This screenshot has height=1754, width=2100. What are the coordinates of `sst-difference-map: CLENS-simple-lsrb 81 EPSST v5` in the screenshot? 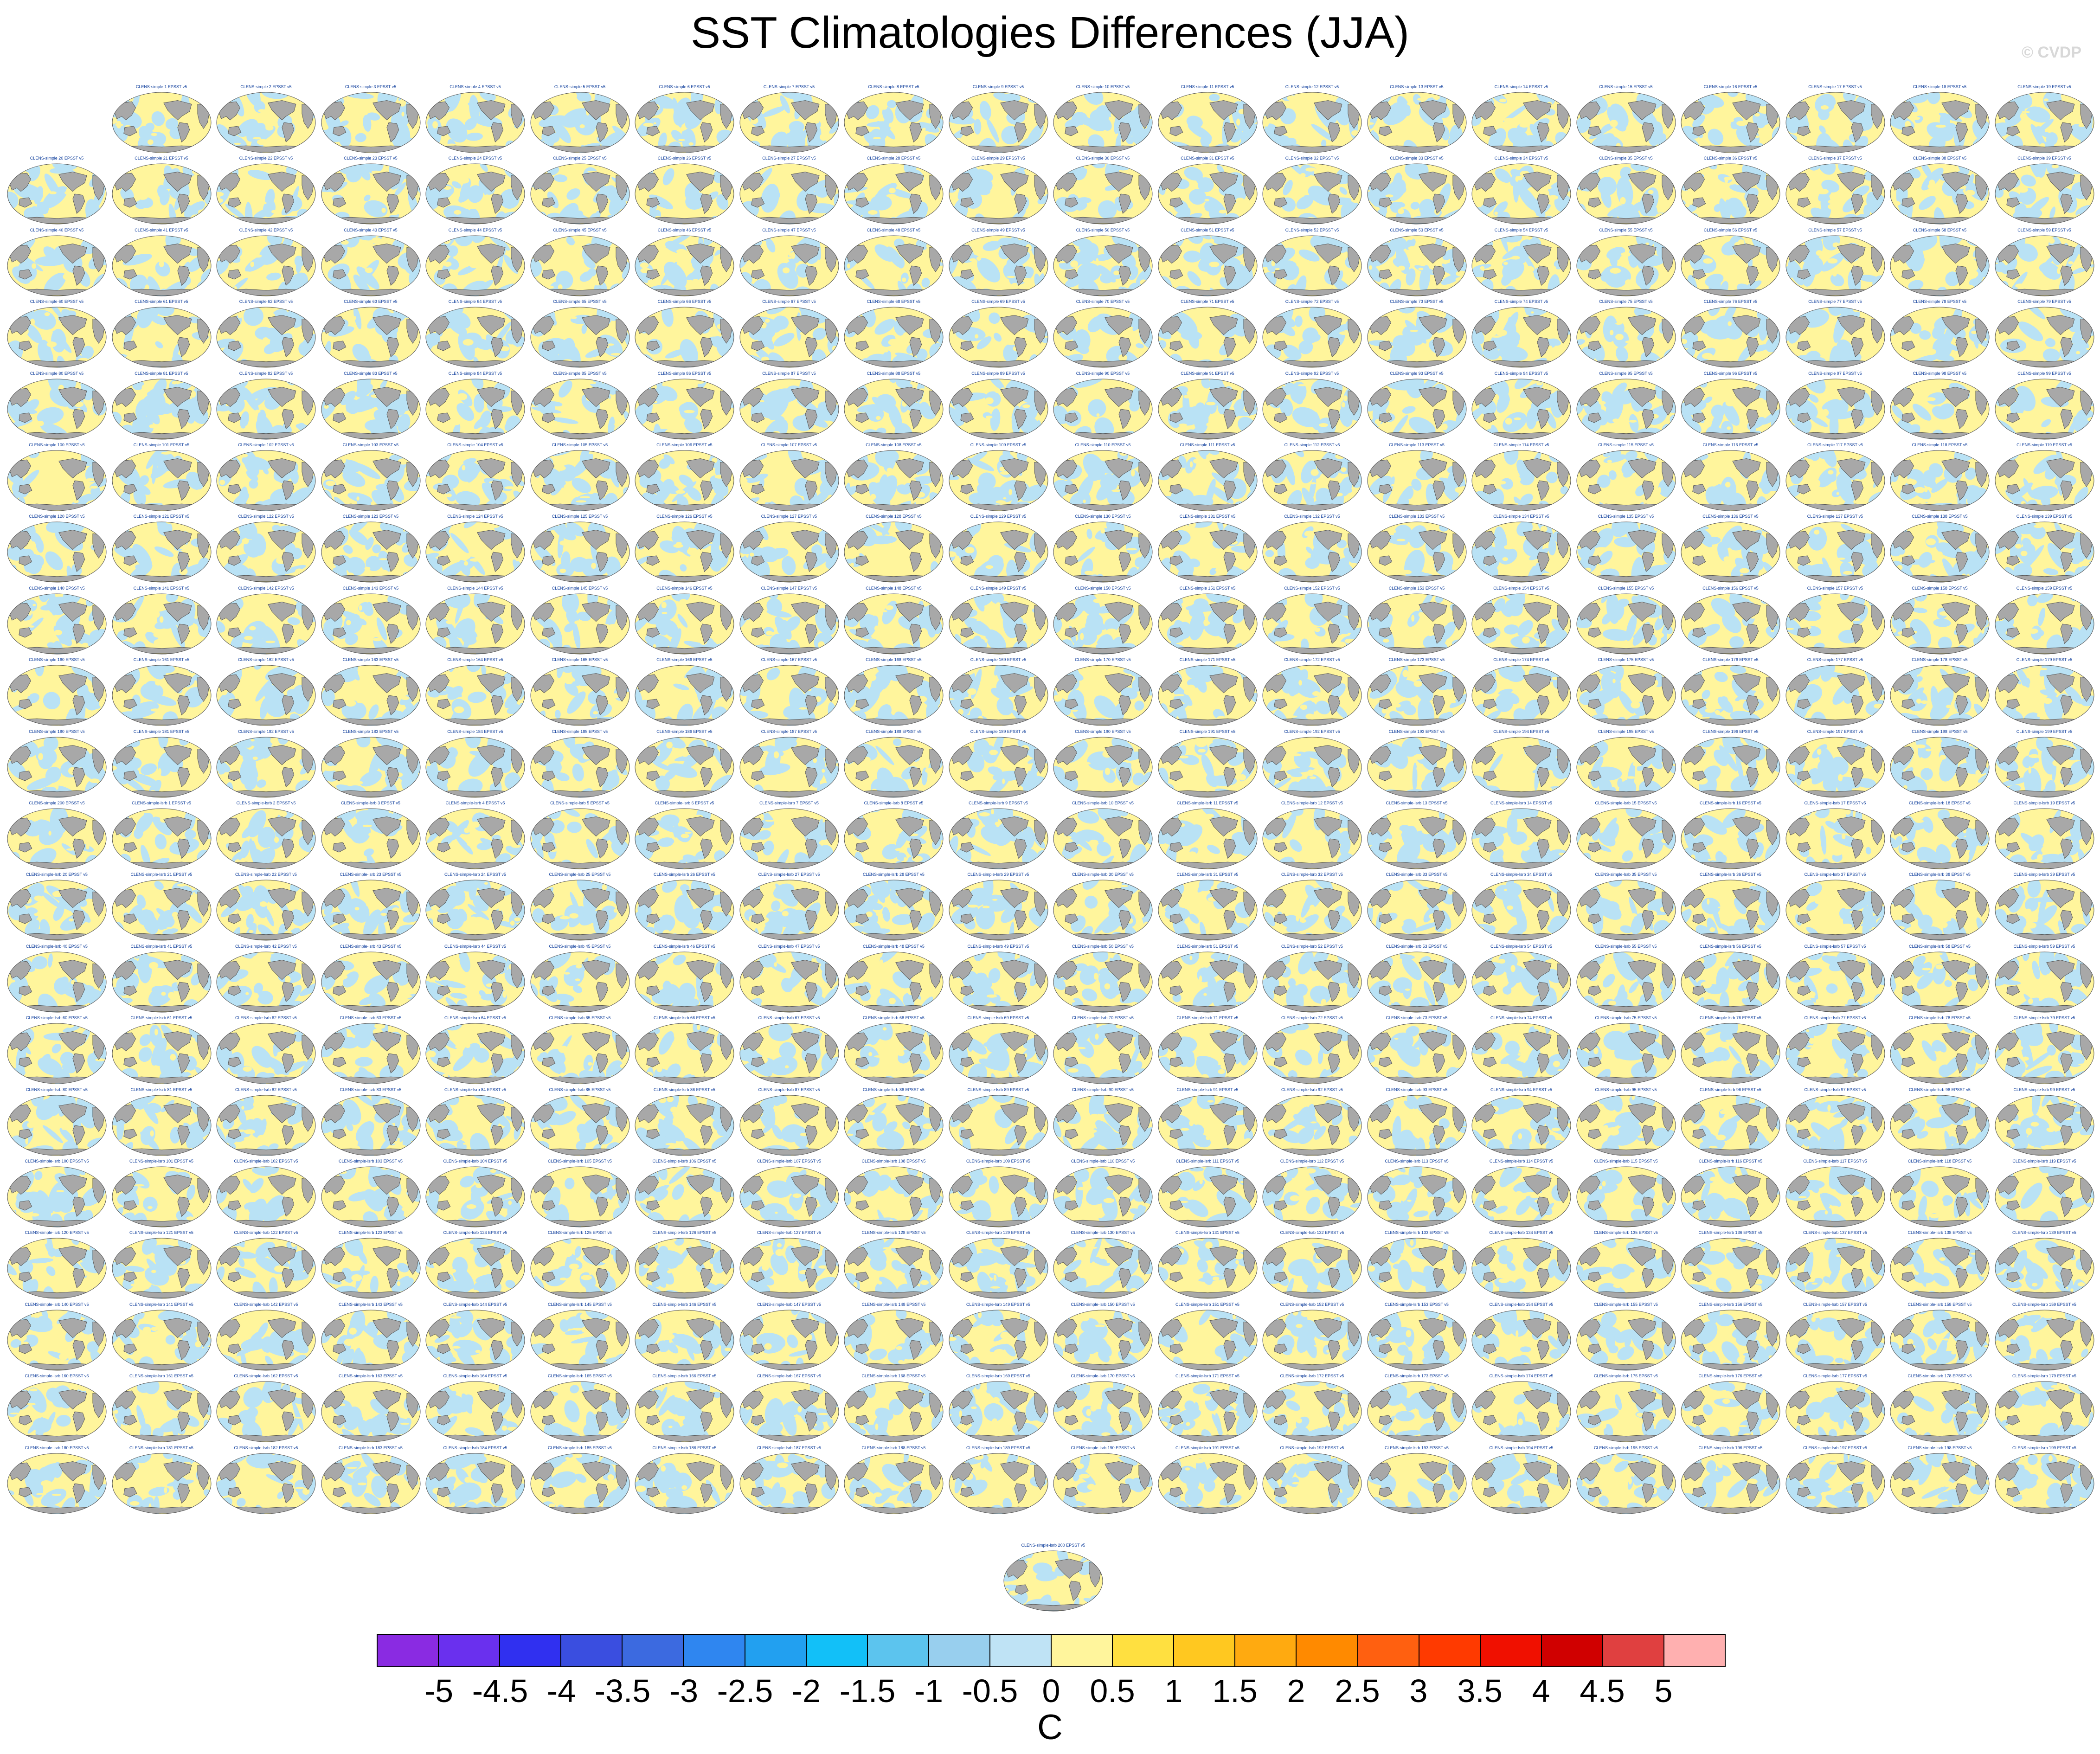 It's located at (162, 1121).